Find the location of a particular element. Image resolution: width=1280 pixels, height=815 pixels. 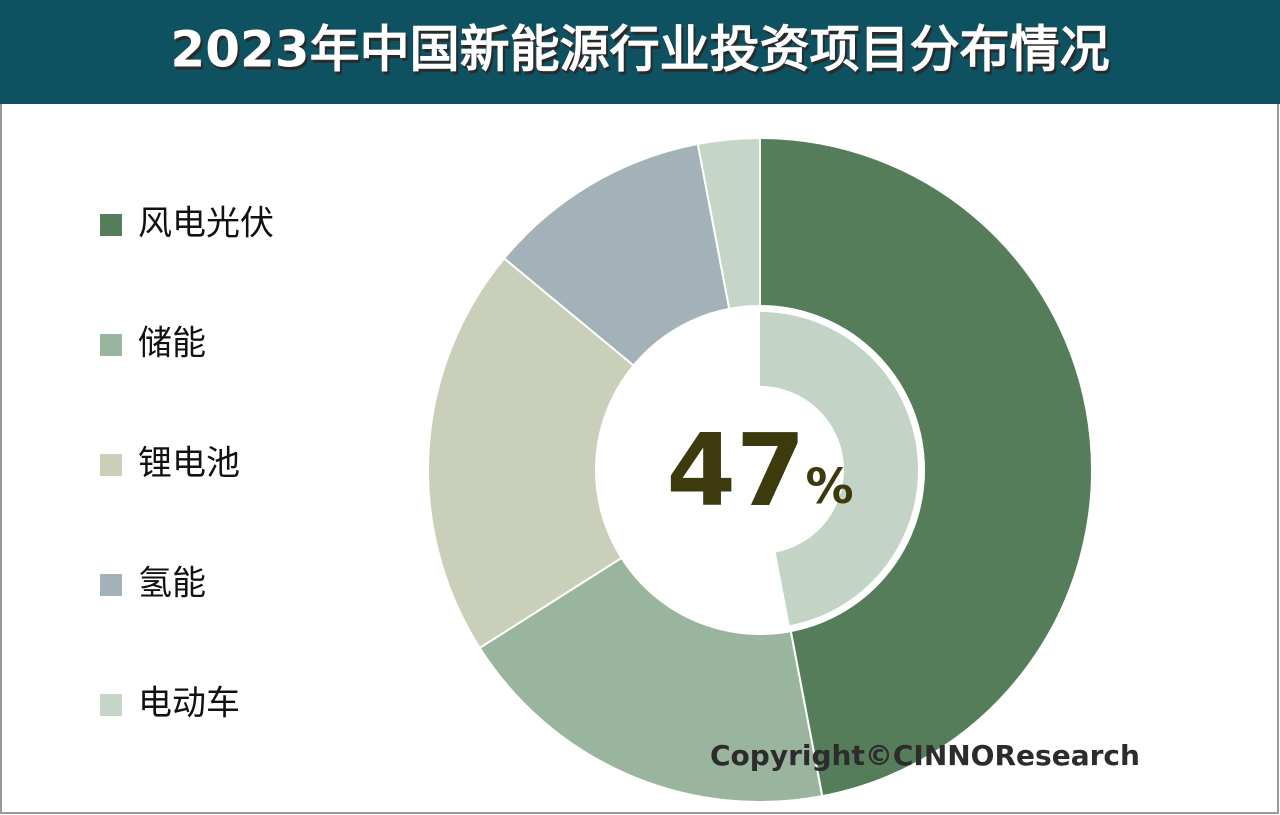

legend-label: 风电光伏 is located at coordinates (206, 224).